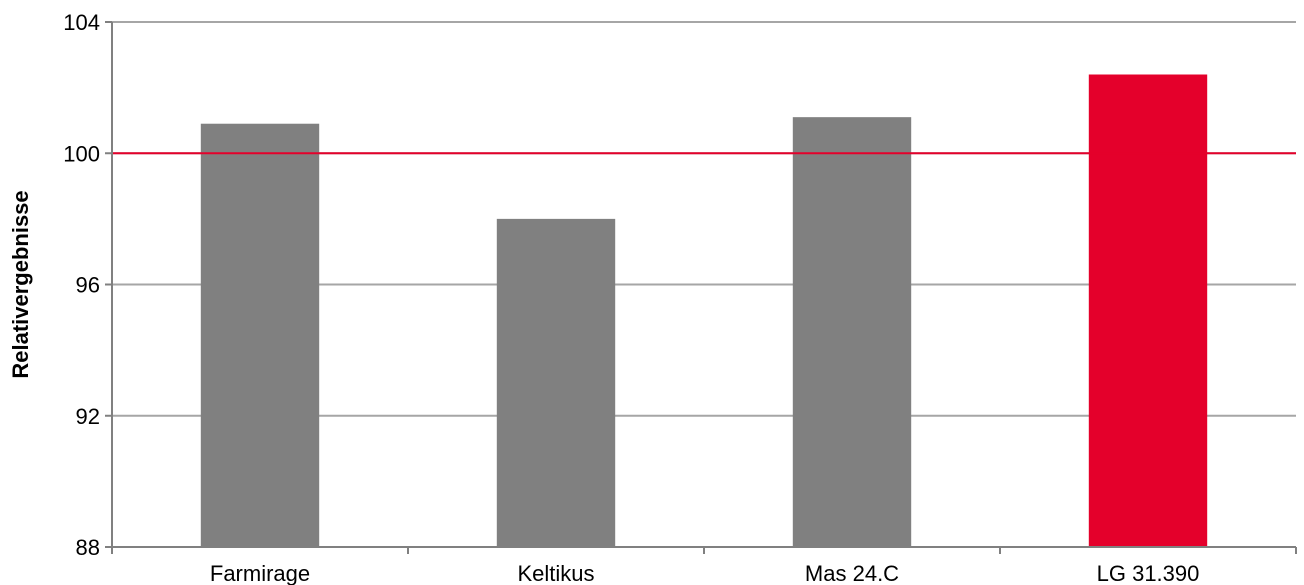 This screenshot has height=585, width=1304. I want to click on y-tick-label: 104, so click(81, 22).